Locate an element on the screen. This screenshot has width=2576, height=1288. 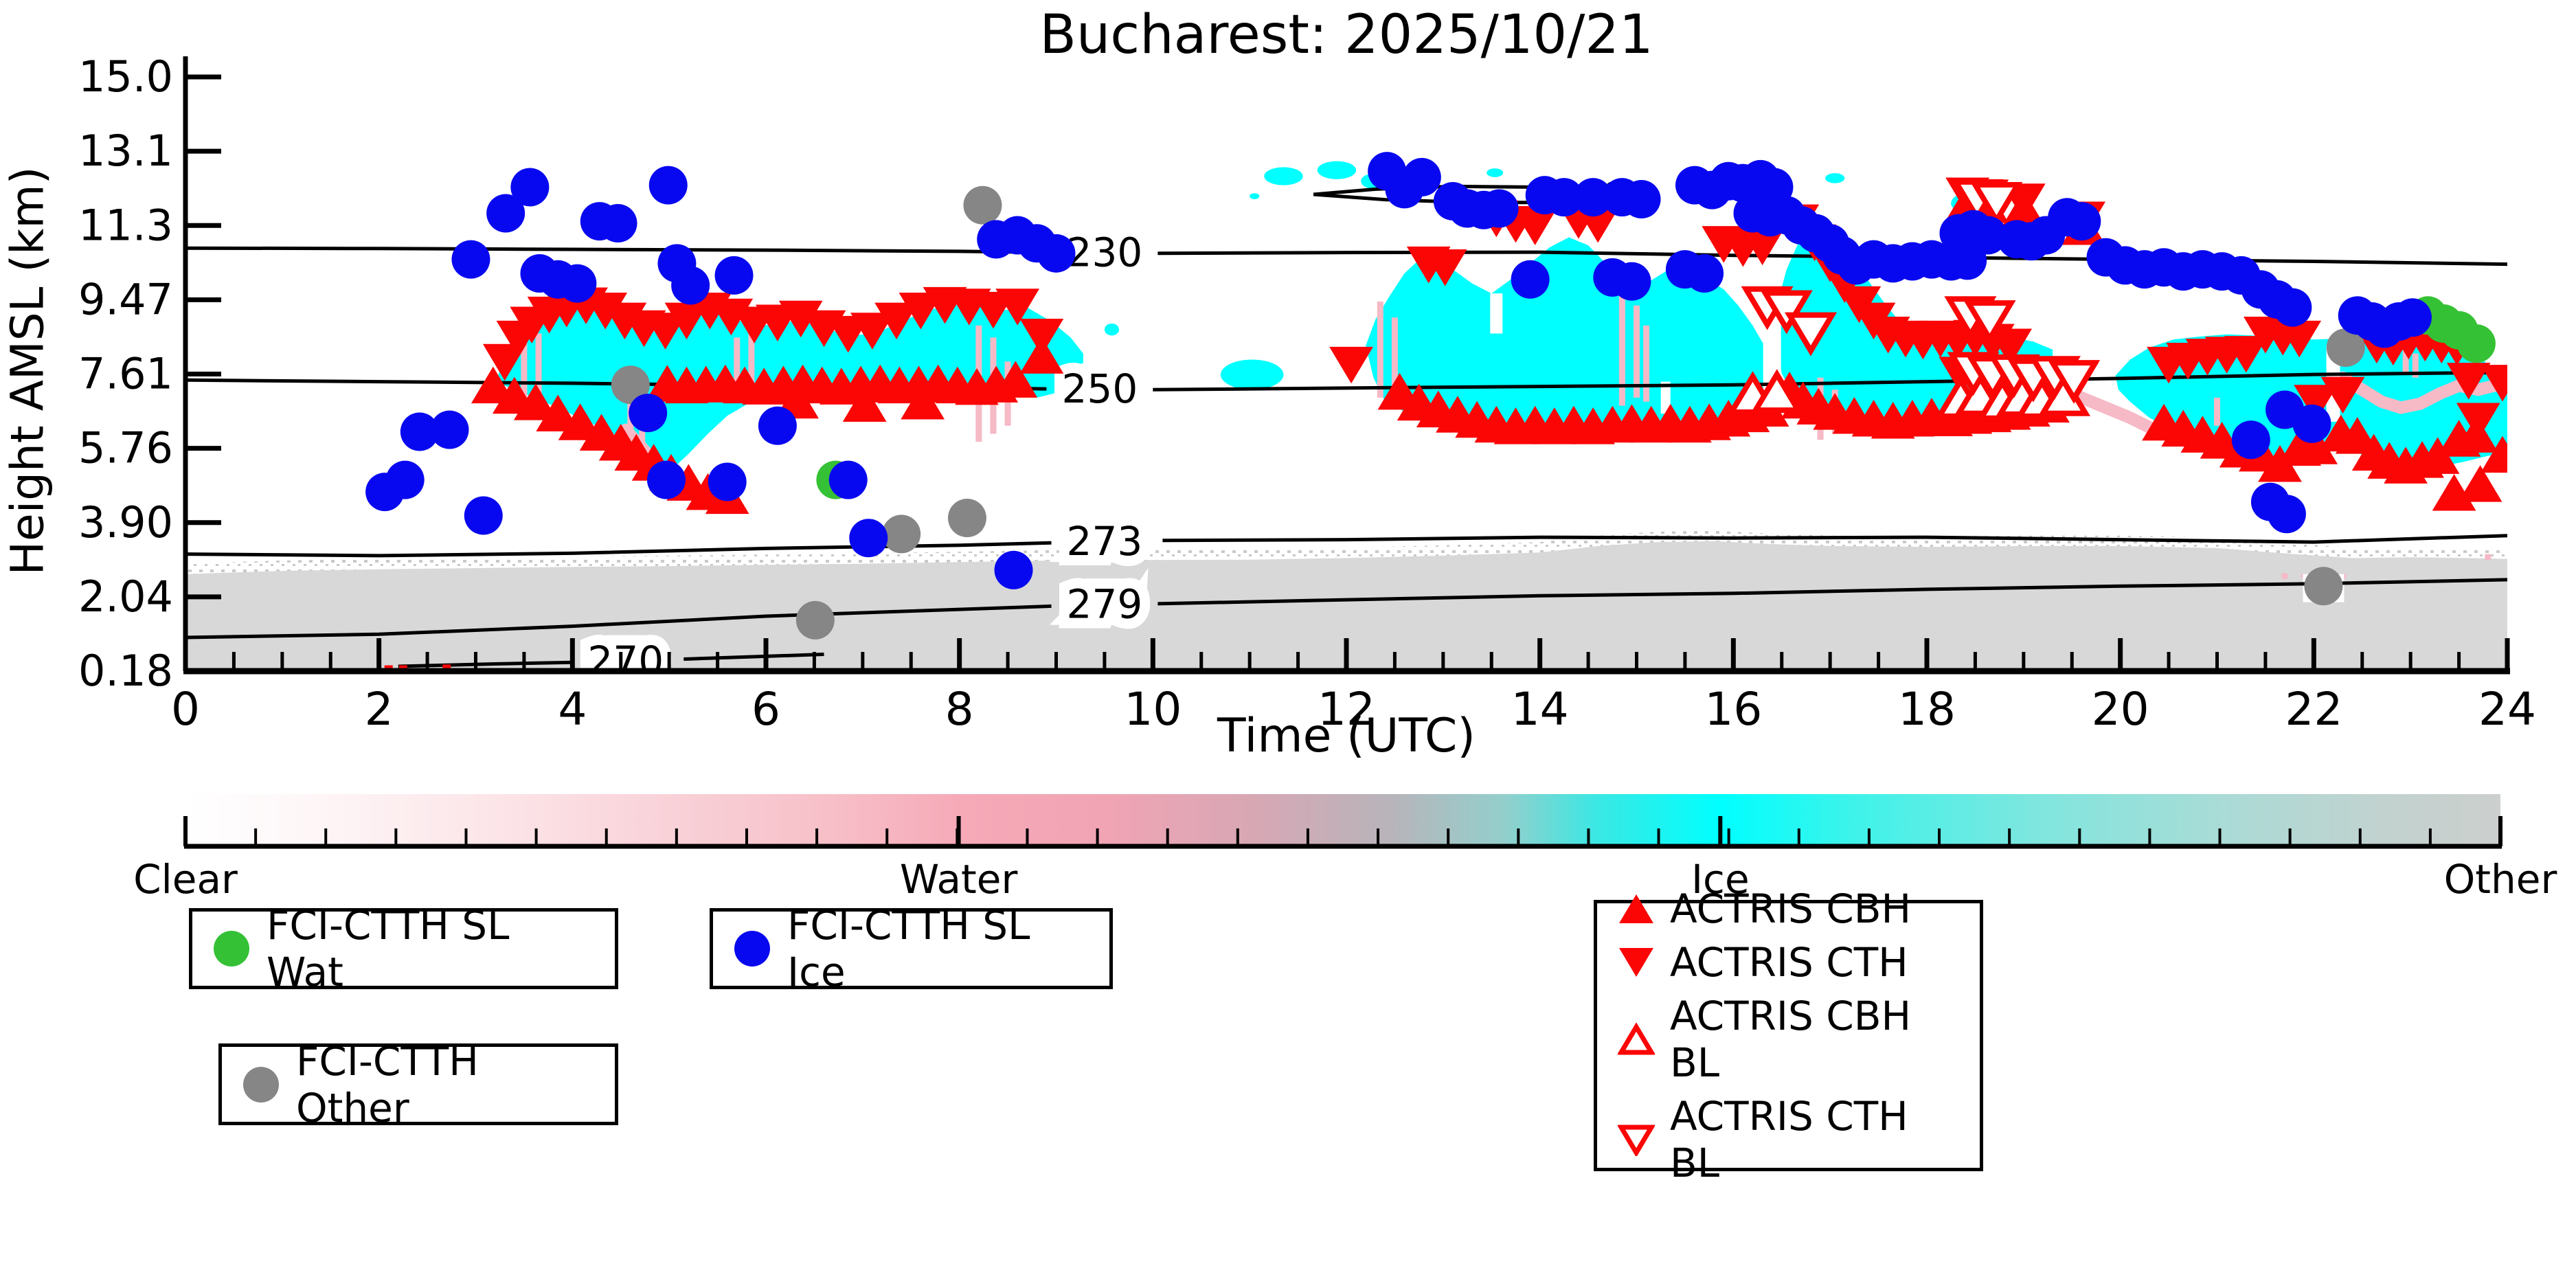
series-actris-cbh-bl is located at coordinates (1908, 395).